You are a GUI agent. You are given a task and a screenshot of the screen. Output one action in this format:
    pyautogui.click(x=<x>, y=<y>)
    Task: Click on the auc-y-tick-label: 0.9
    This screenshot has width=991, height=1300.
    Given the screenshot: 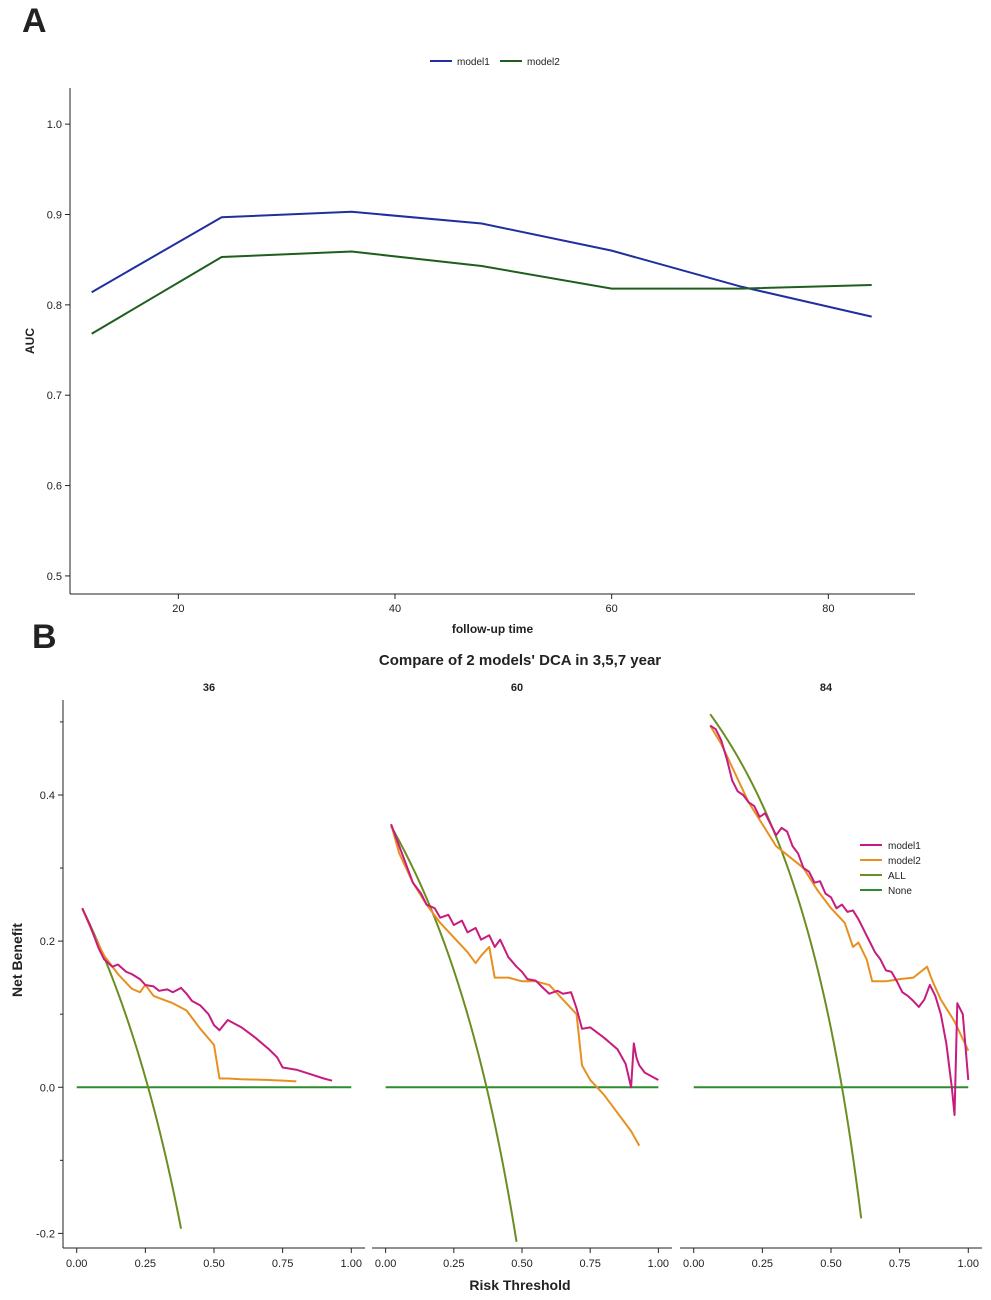 What is the action you would take?
    pyautogui.click(x=54, y=216)
    